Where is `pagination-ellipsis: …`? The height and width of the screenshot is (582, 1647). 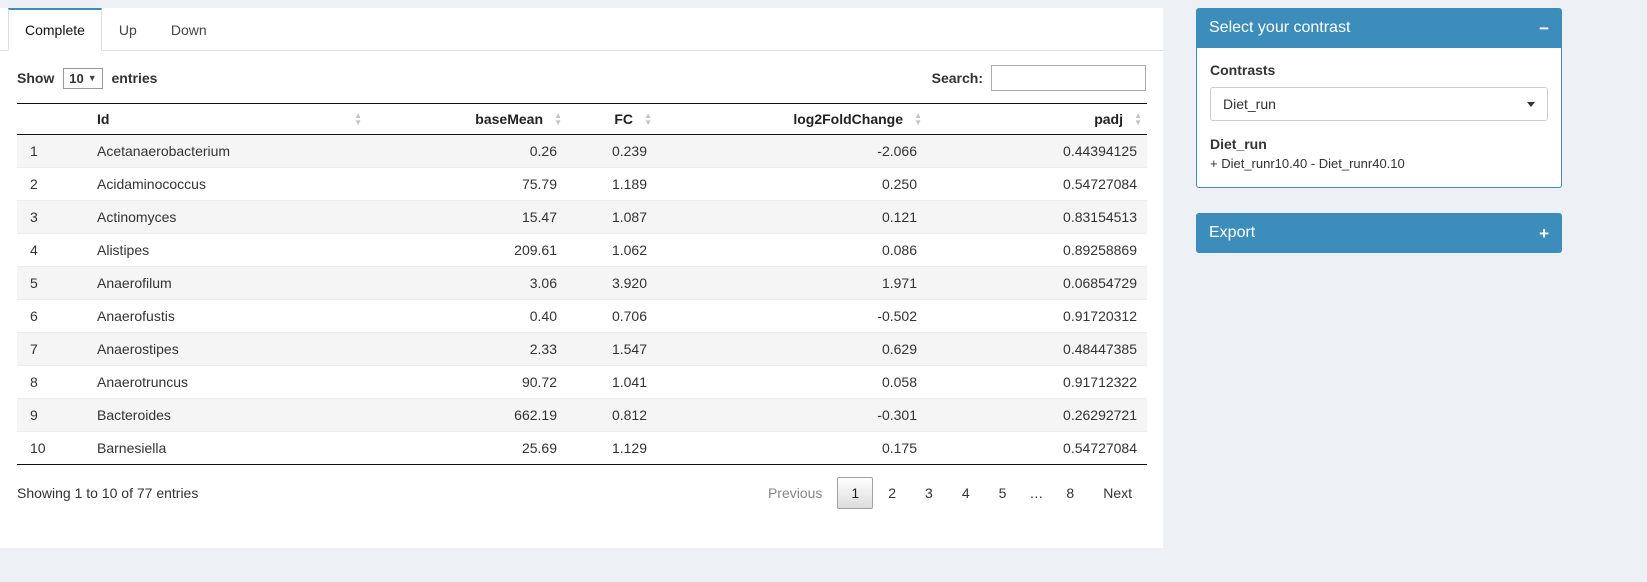 pagination-ellipsis: … is located at coordinates (1036, 493).